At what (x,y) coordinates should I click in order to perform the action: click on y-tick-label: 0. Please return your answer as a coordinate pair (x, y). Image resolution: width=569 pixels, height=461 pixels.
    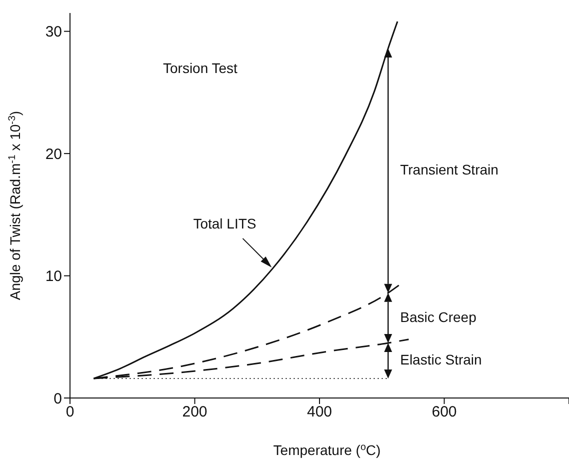
    Looking at the image, I should click on (58, 399).